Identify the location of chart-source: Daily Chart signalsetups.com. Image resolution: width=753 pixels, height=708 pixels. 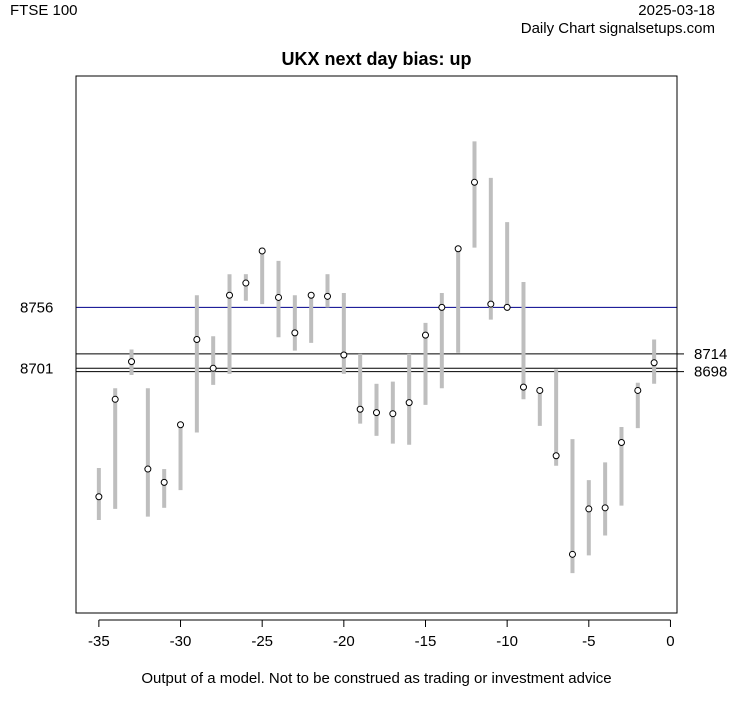
(617, 28).